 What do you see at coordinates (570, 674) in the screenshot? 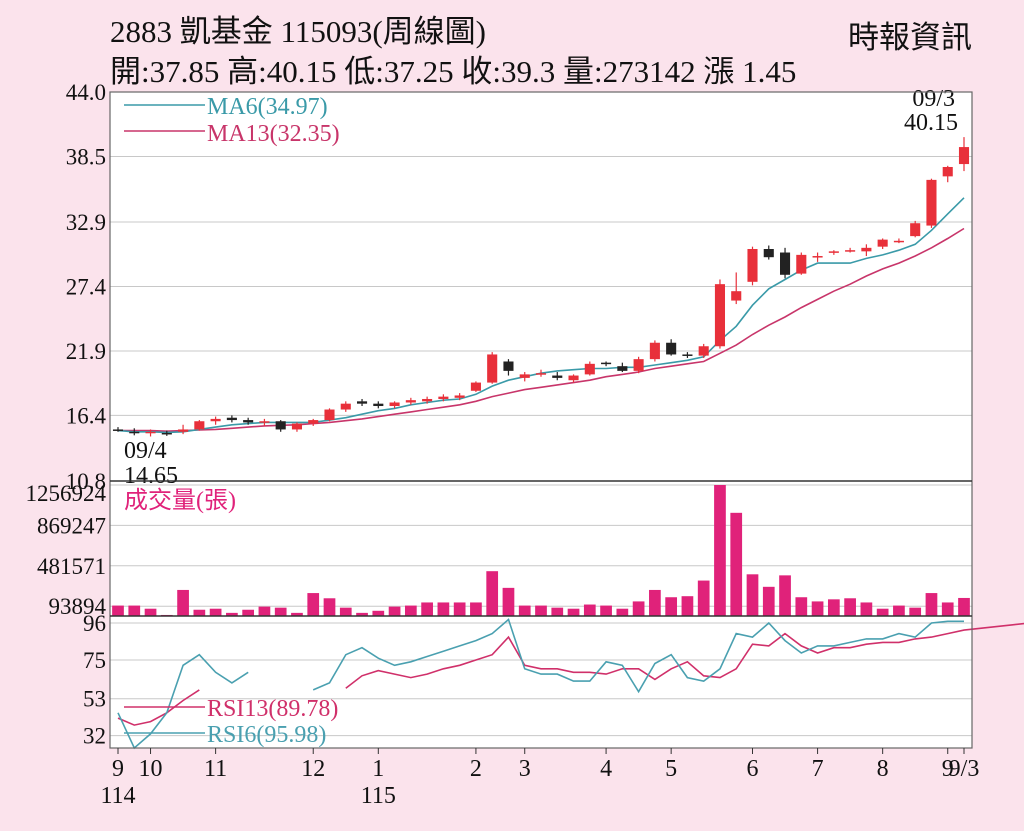
I see `rsi13-line` at bounding box center [570, 674].